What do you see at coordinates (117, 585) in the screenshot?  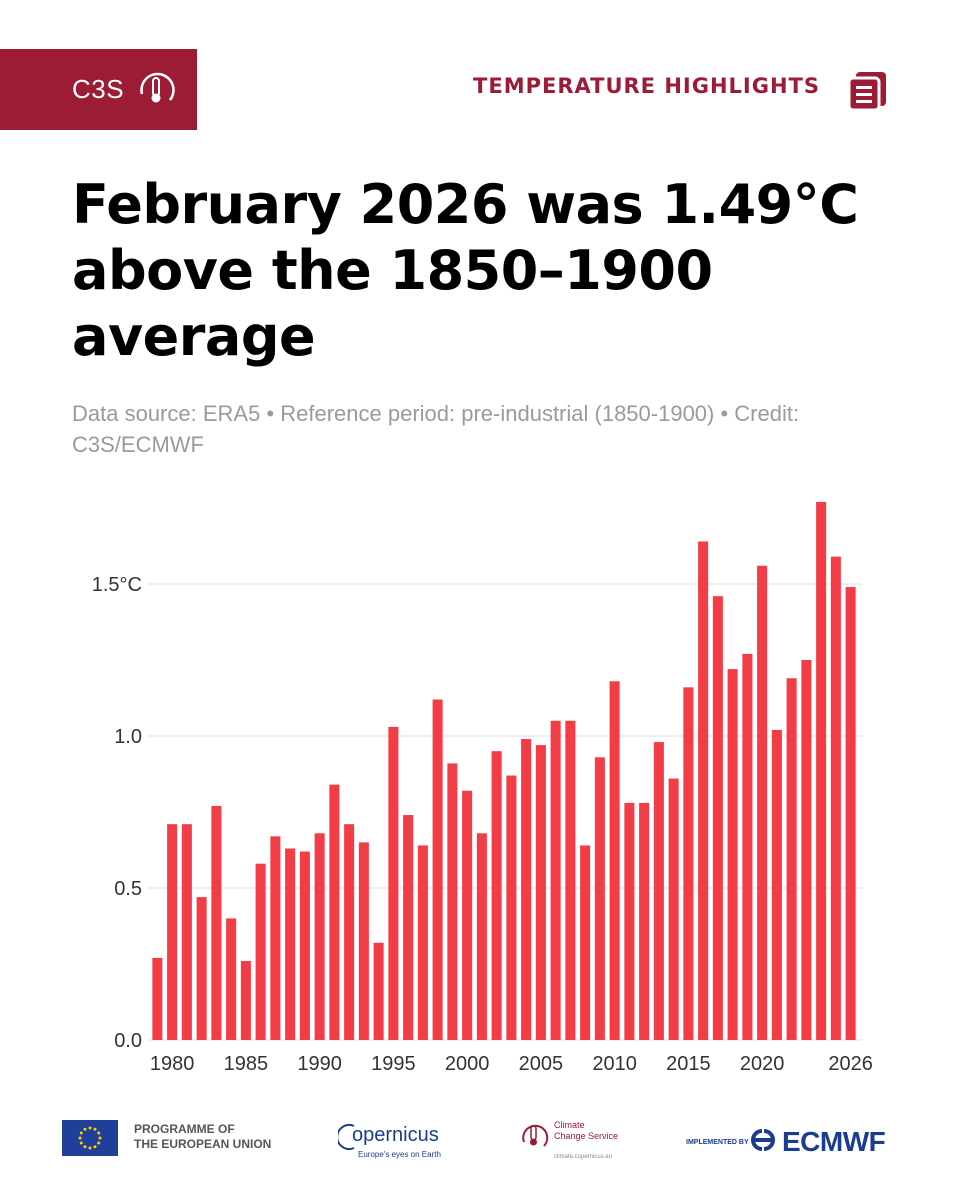 I see `y-tick-label-3: 1.5°C` at bounding box center [117, 585].